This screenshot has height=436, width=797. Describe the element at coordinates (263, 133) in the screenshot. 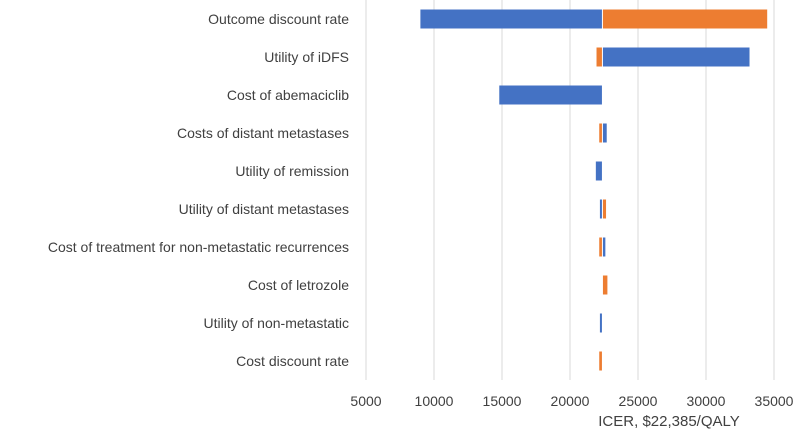

I see `category-label: Costs of distant metastases` at that location.